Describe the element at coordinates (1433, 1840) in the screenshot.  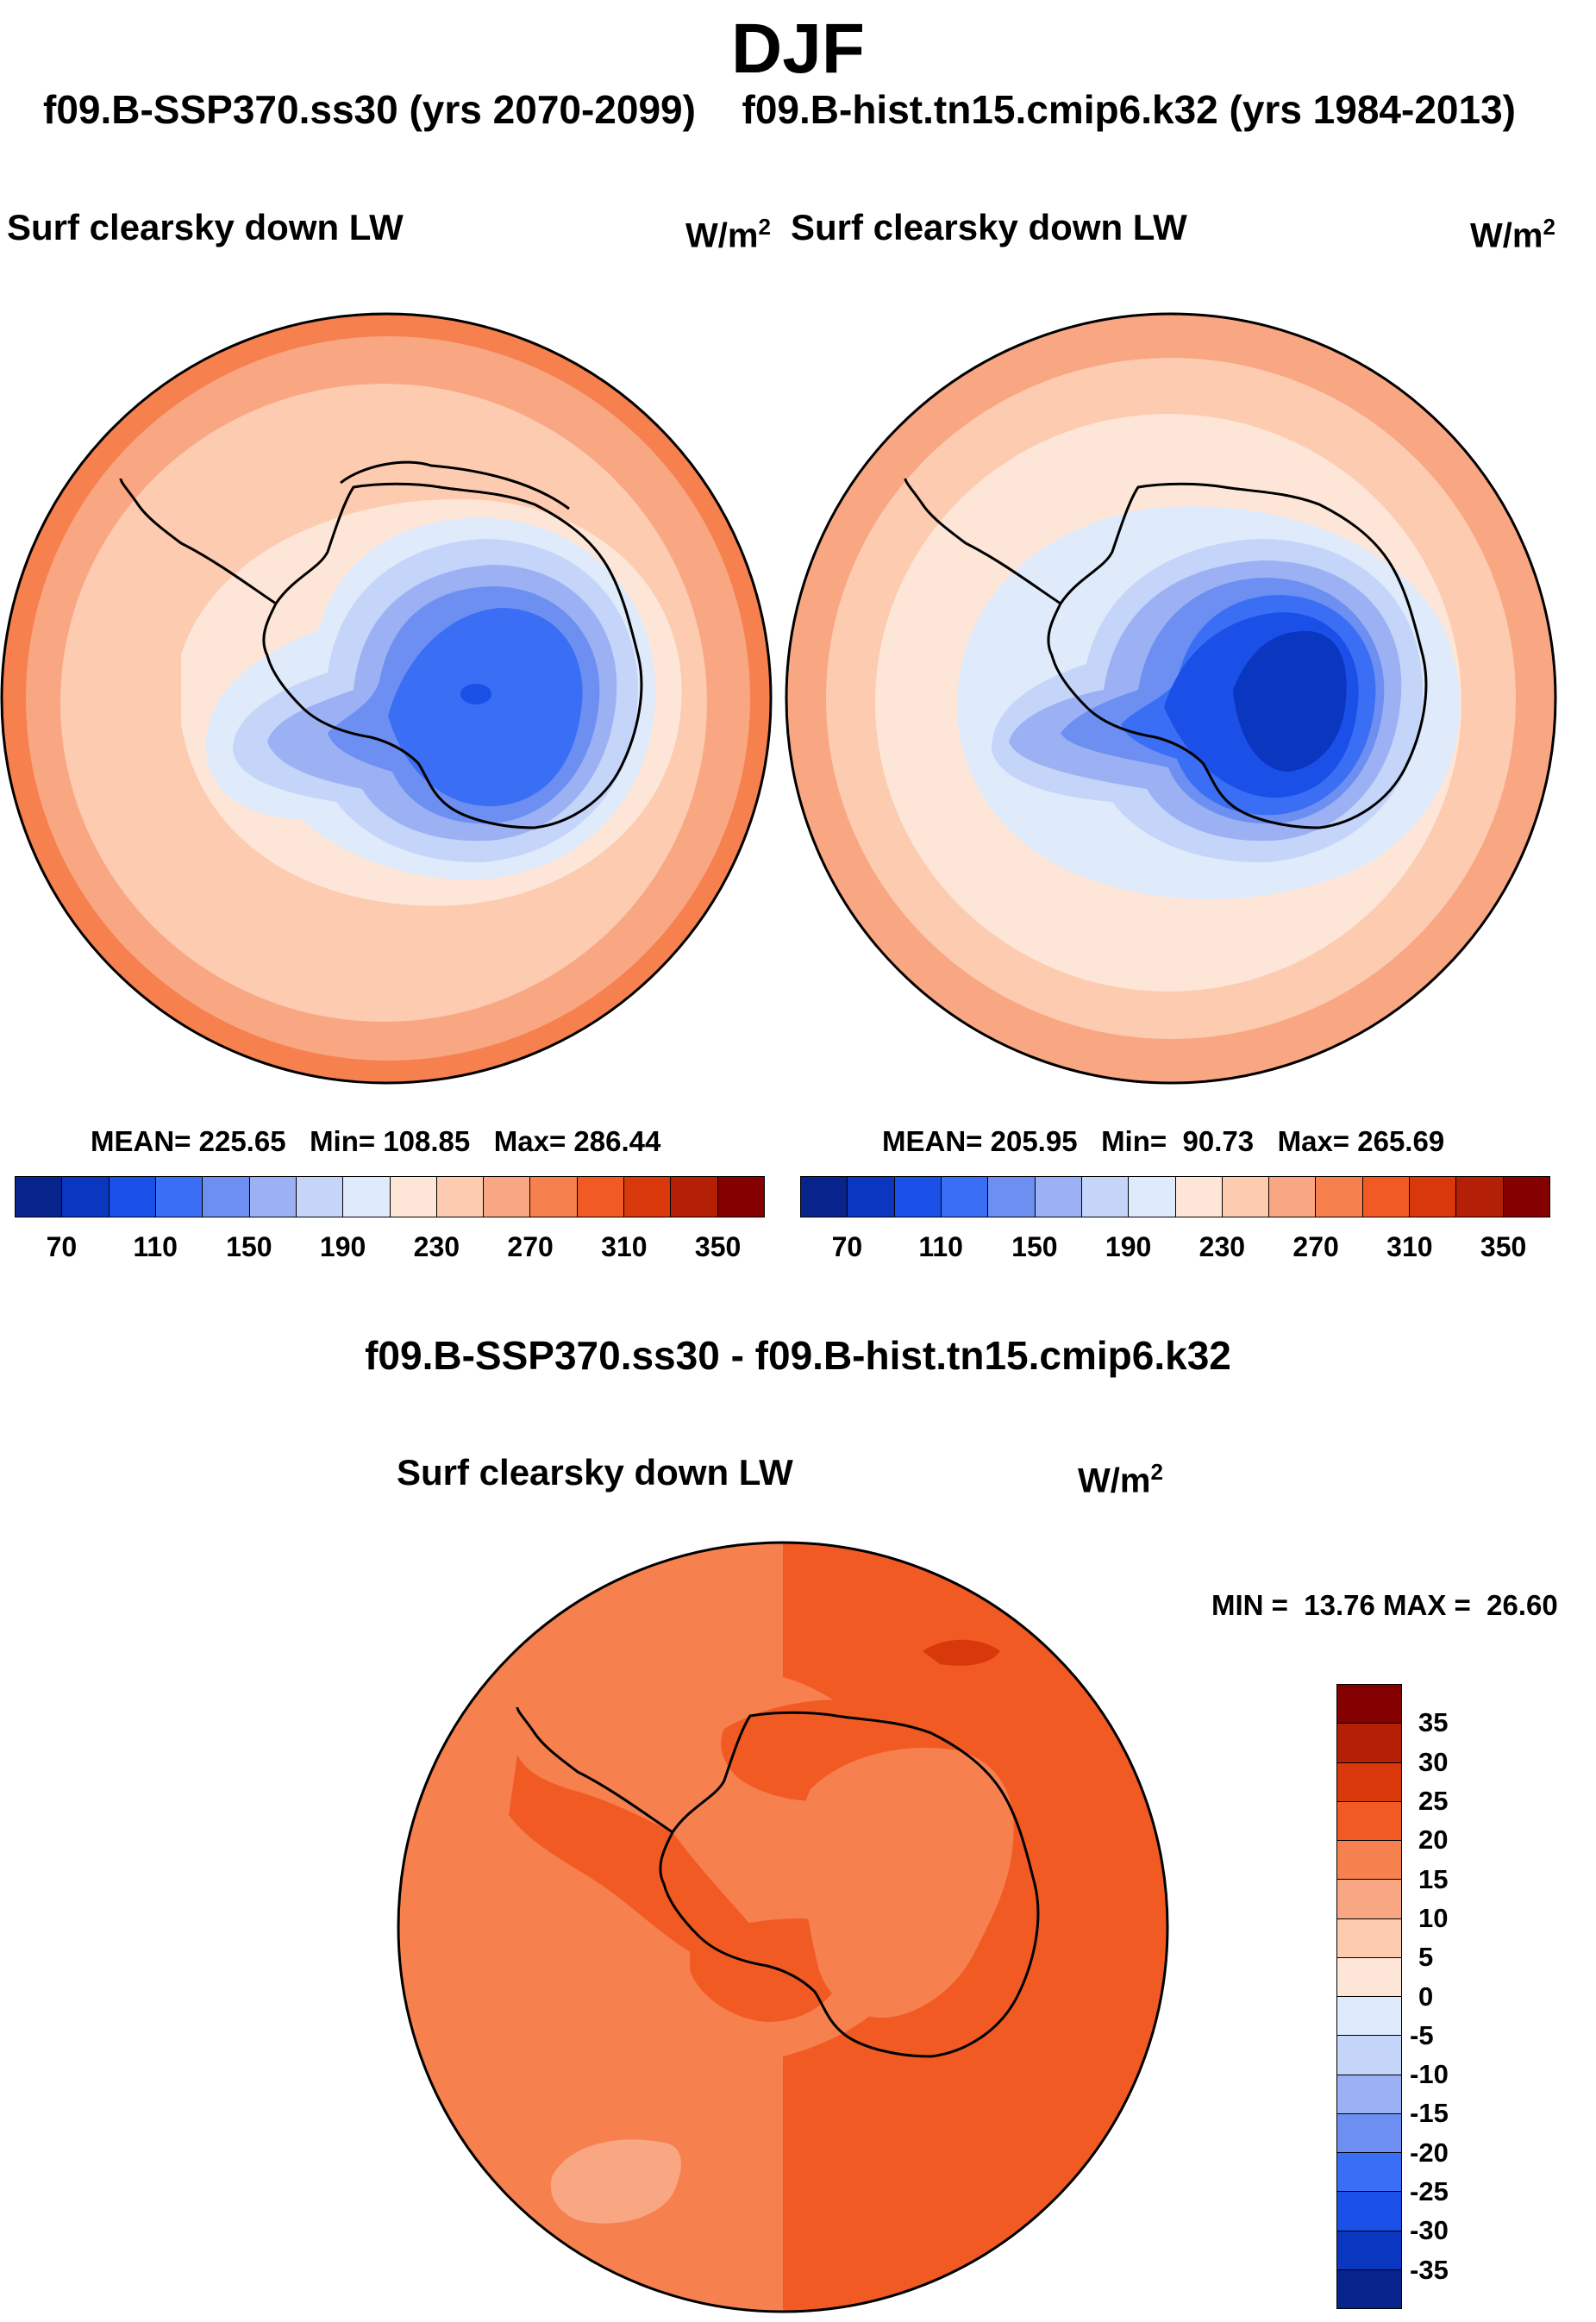
I see `colorbar-tick-label: 20` at that location.